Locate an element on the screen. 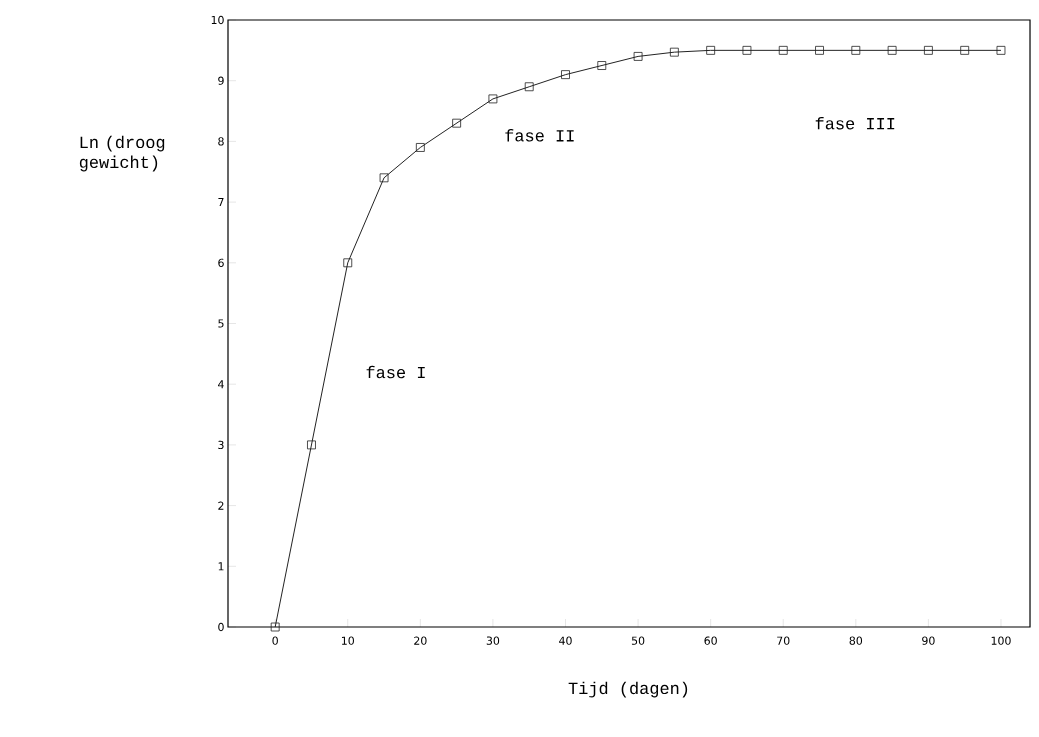 The width and height of the screenshot is (1039, 737). y-axis-title: Ln (droog gewicht) is located at coordinates (122, 153).